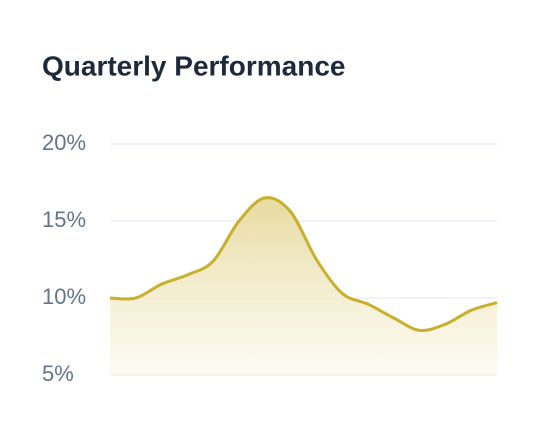  Describe the element at coordinates (64, 296) in the screenshot. I see `y-tick-label: 10%` at that location.